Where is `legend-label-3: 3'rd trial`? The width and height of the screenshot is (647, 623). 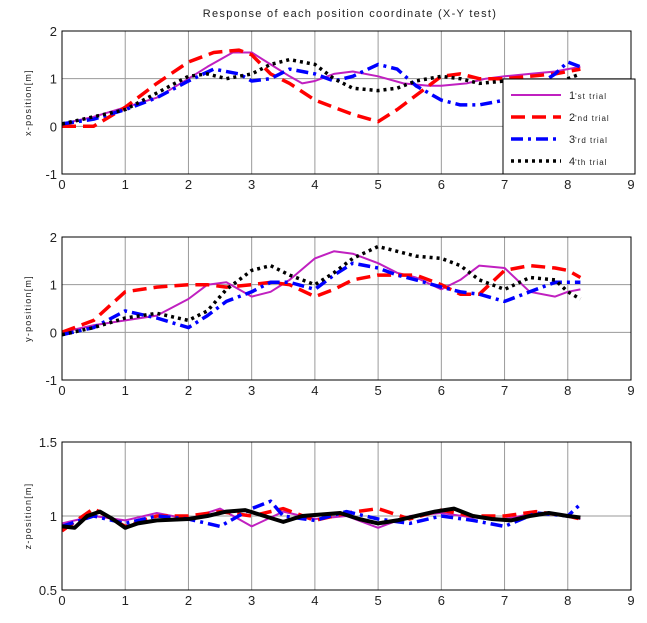
legend-label-3: 3'rd trial is located at coordinates (588, 140).